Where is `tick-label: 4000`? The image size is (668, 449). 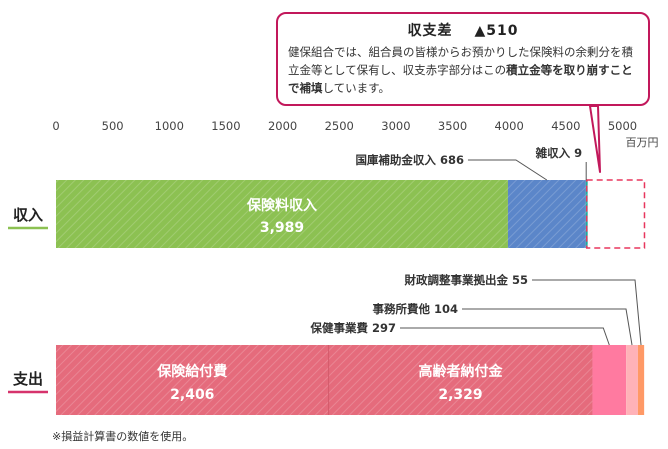
tick-label: 4000 is located at coordinates (509, 126).